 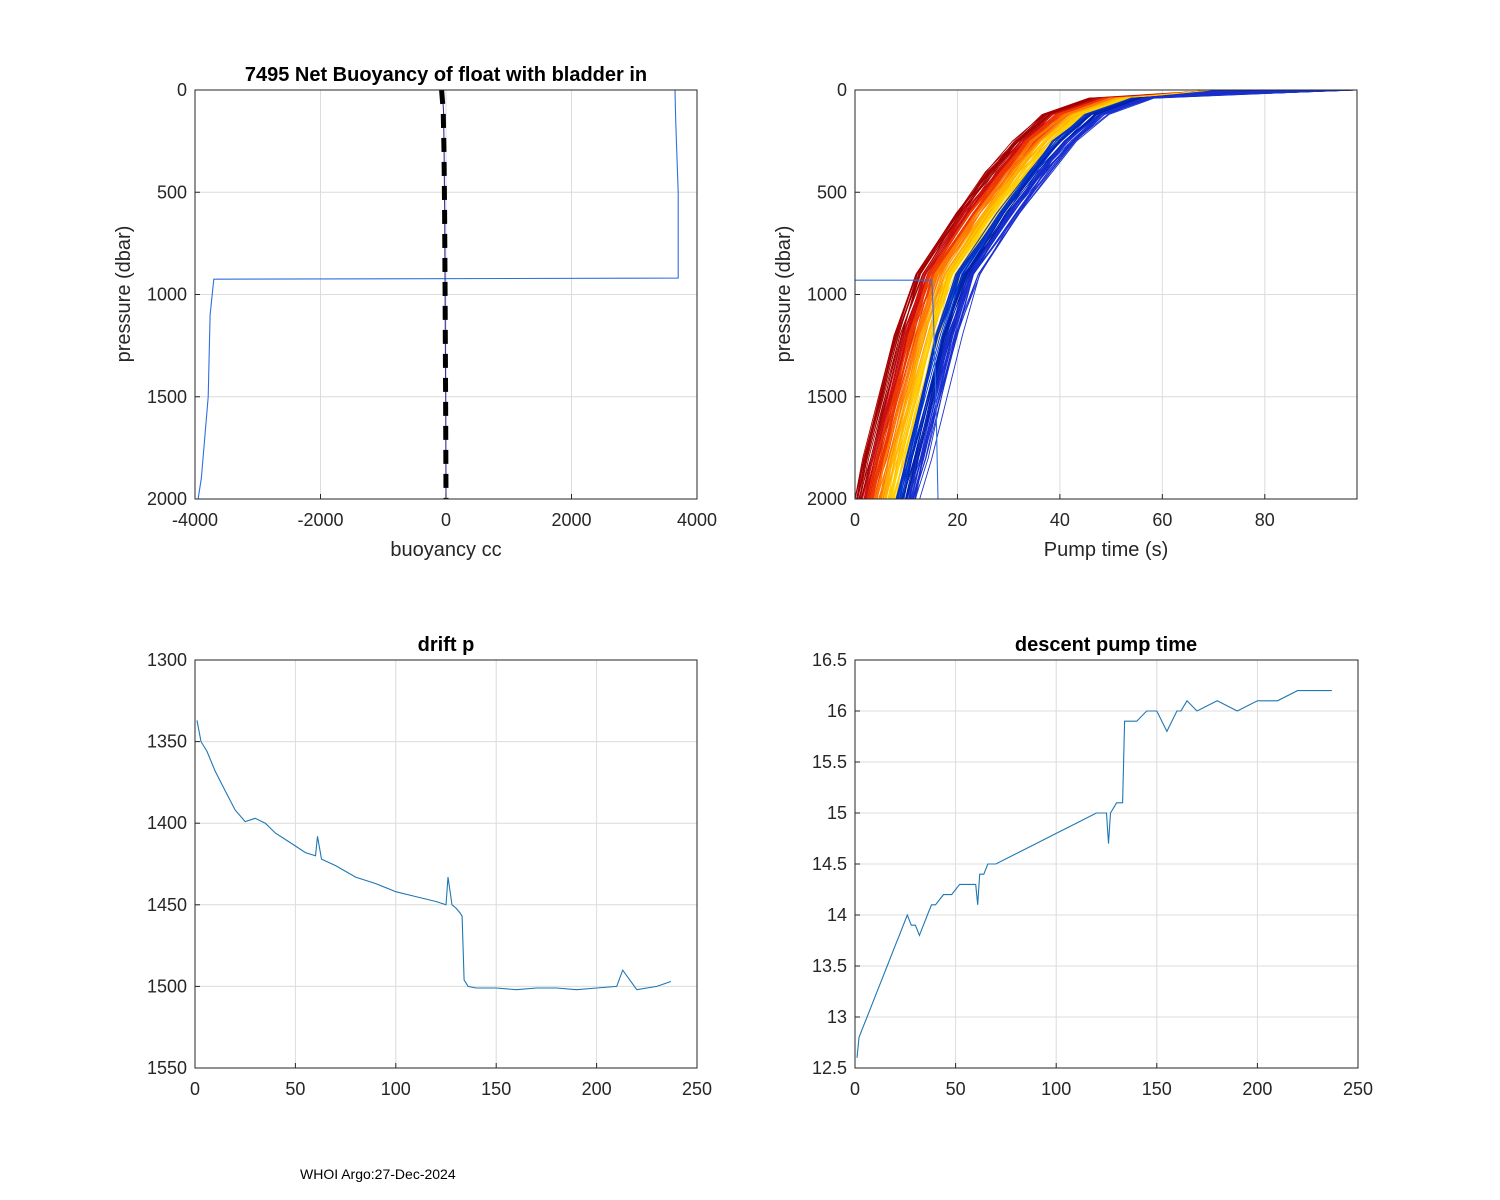 I want to click on y-tick-label: 14.5, so click(x=829, y=864).